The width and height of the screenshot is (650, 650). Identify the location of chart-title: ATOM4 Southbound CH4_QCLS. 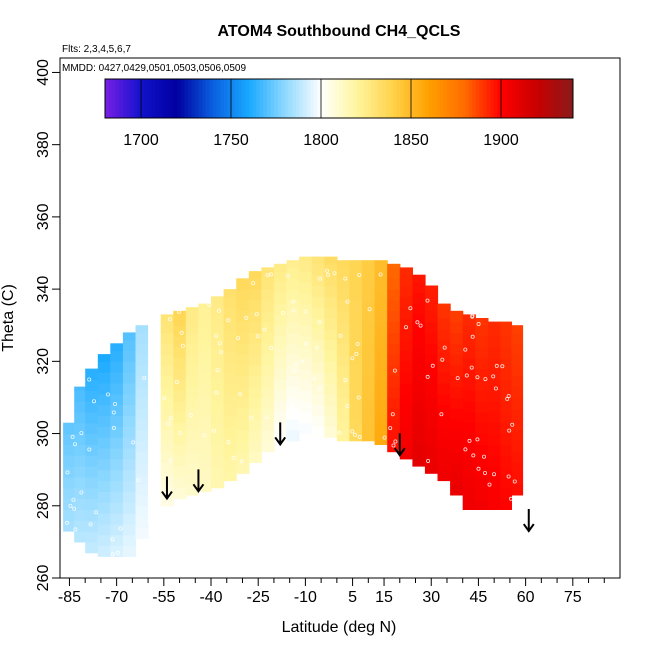
(339, 31).